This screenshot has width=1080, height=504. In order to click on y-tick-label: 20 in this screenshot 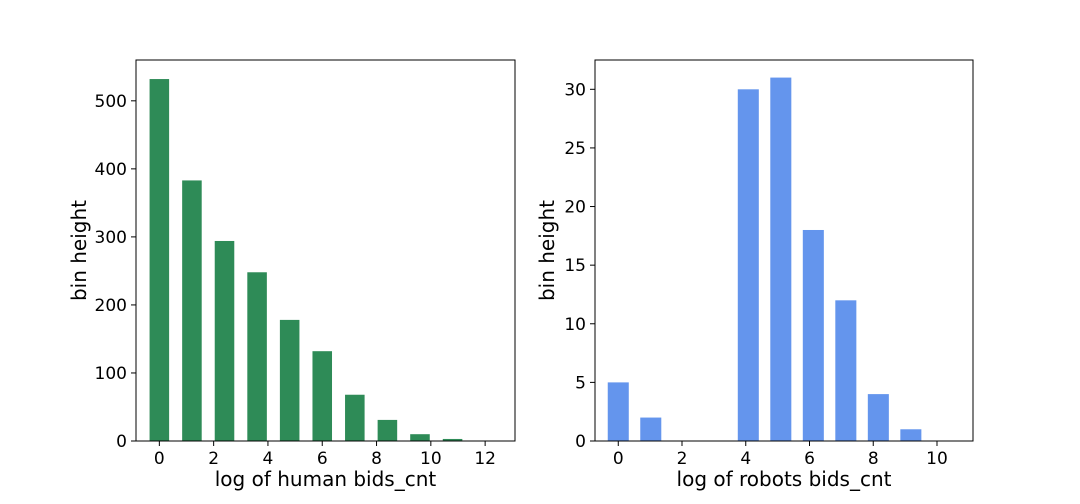, I will do `click(575, 208)`.